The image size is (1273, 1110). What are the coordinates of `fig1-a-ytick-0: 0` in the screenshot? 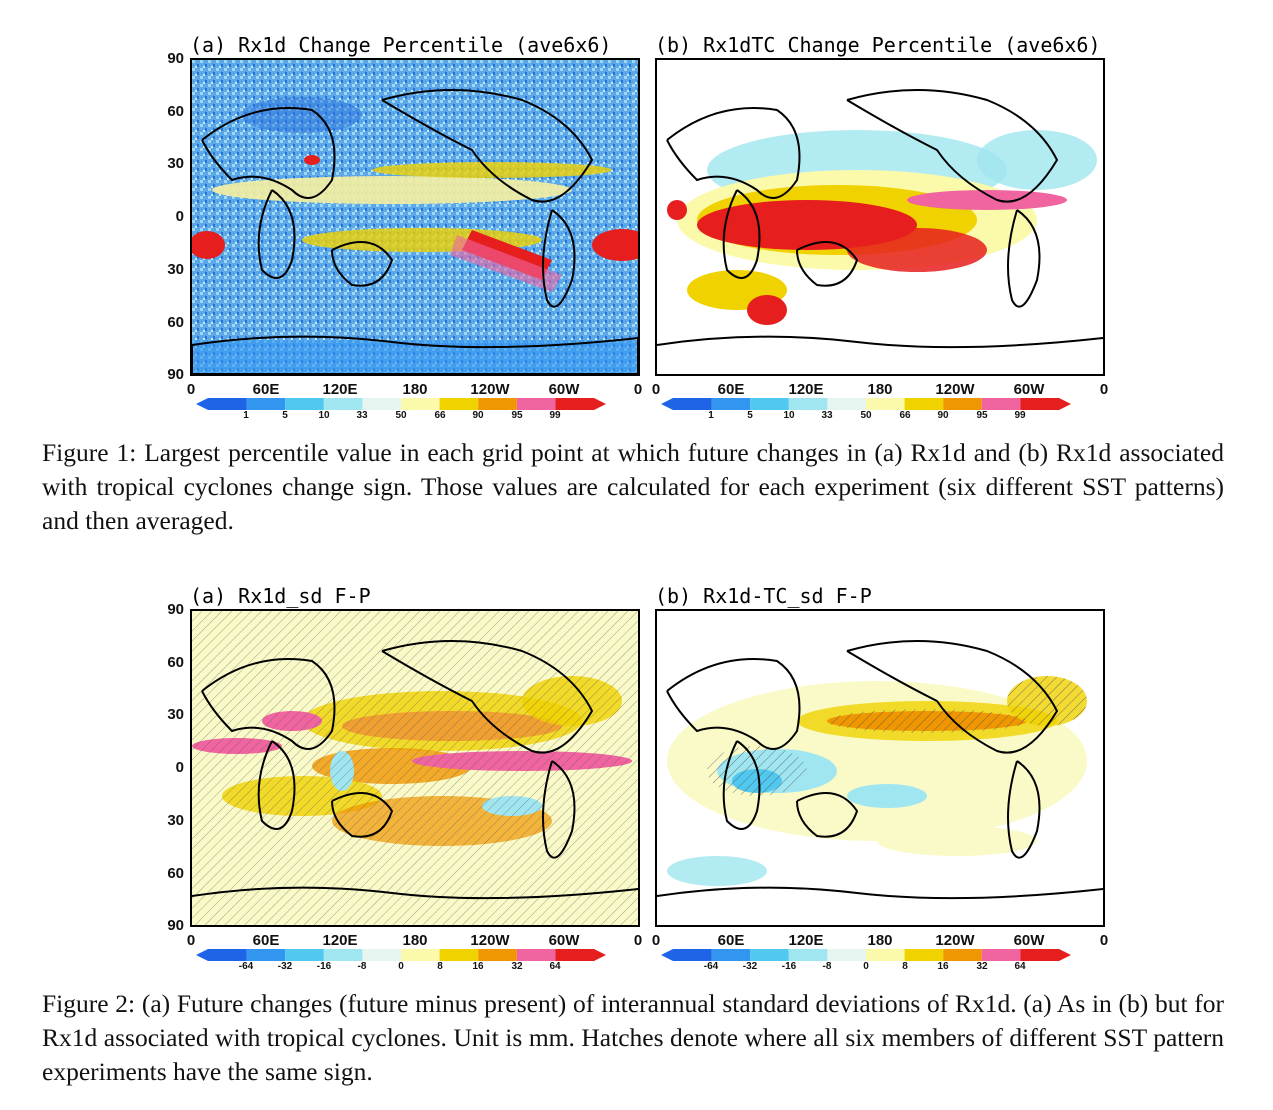 It's located at (179, 216).